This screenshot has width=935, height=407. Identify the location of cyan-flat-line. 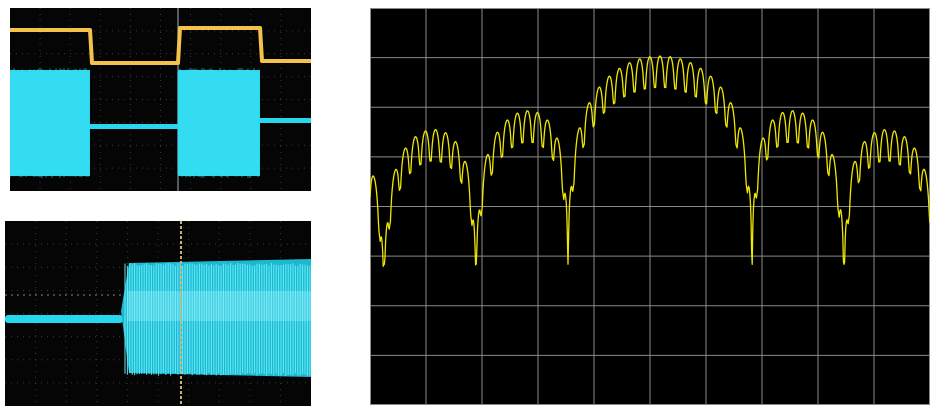
(64, 319).